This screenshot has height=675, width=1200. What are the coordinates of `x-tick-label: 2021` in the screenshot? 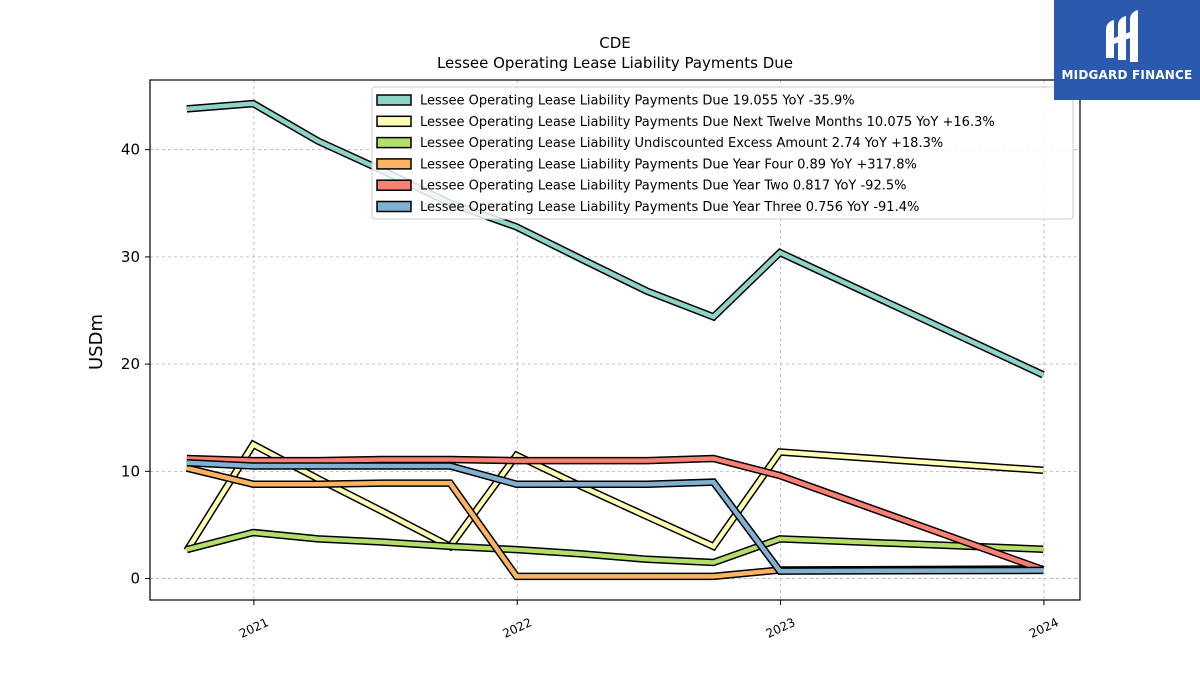 It's located at (254, 628).